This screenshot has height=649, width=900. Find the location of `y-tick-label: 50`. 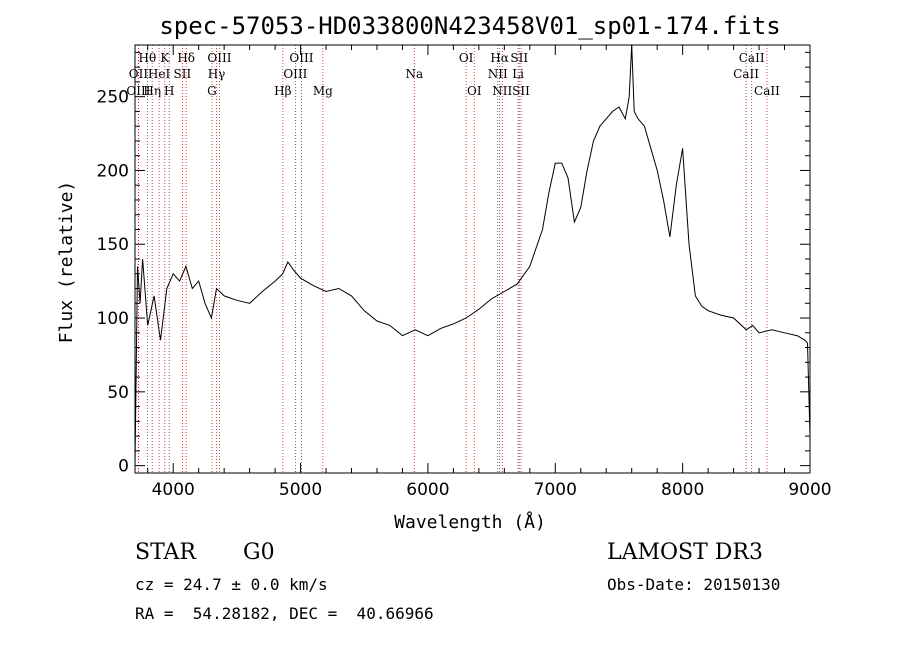

y-tick-label: 50 is located at coordinates (118, 393).